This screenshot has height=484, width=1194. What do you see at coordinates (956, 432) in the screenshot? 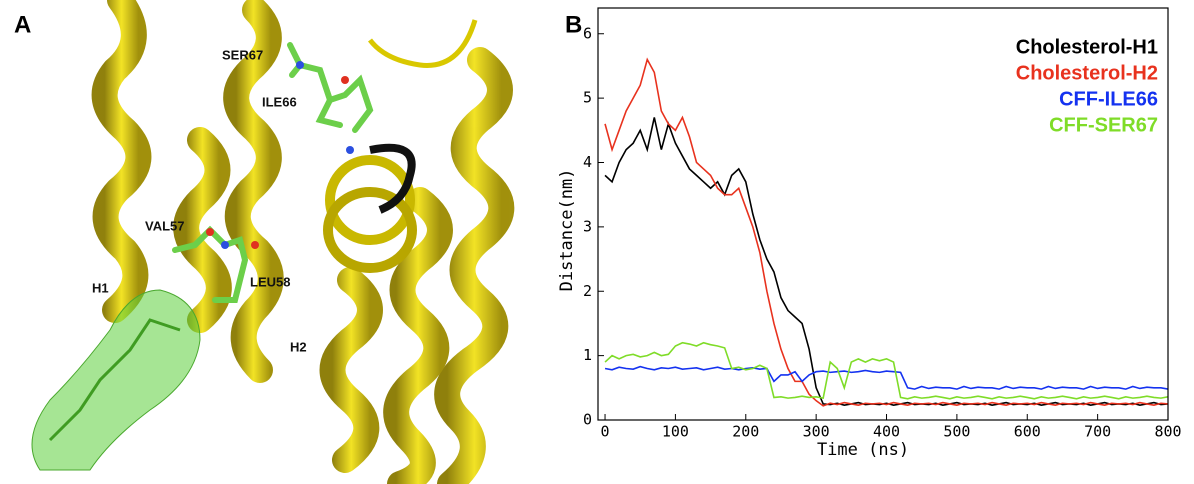
I see `x-tick-label: 500` at bounding box center [956, 432].